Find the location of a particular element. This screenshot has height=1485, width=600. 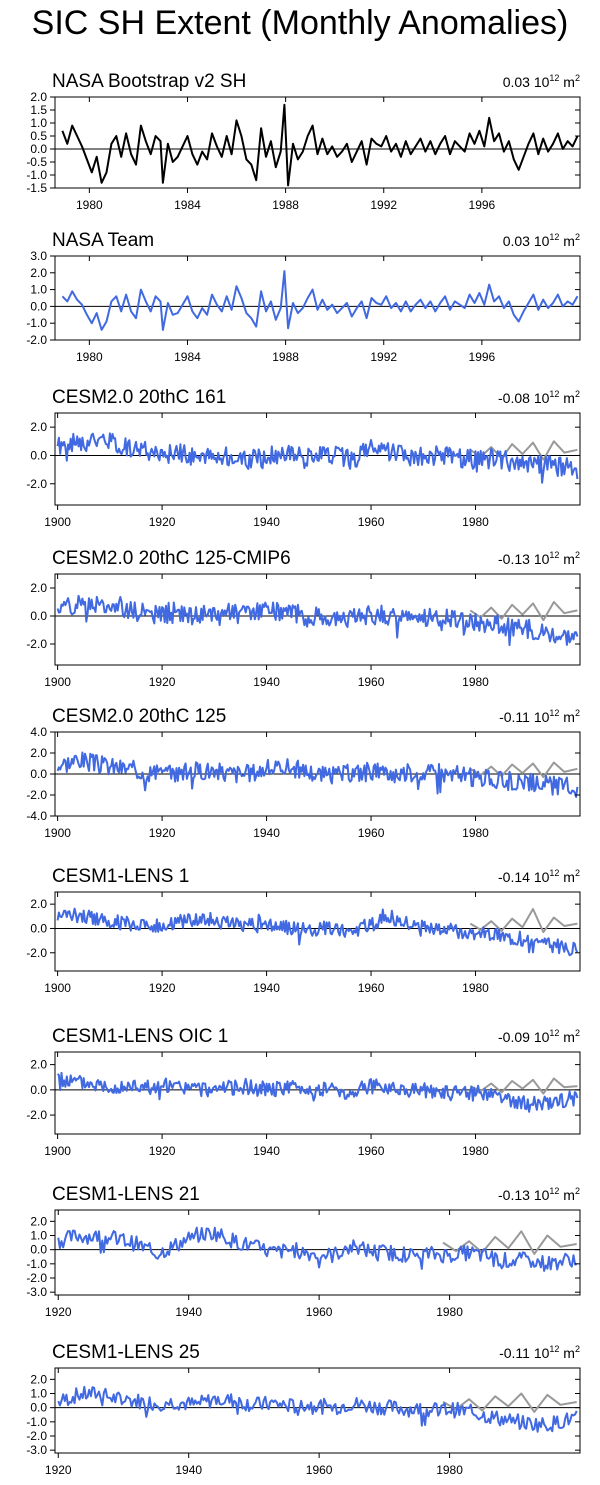

panel-title: CESM2.0 20thC 161 is located at coordinates (139, 397).